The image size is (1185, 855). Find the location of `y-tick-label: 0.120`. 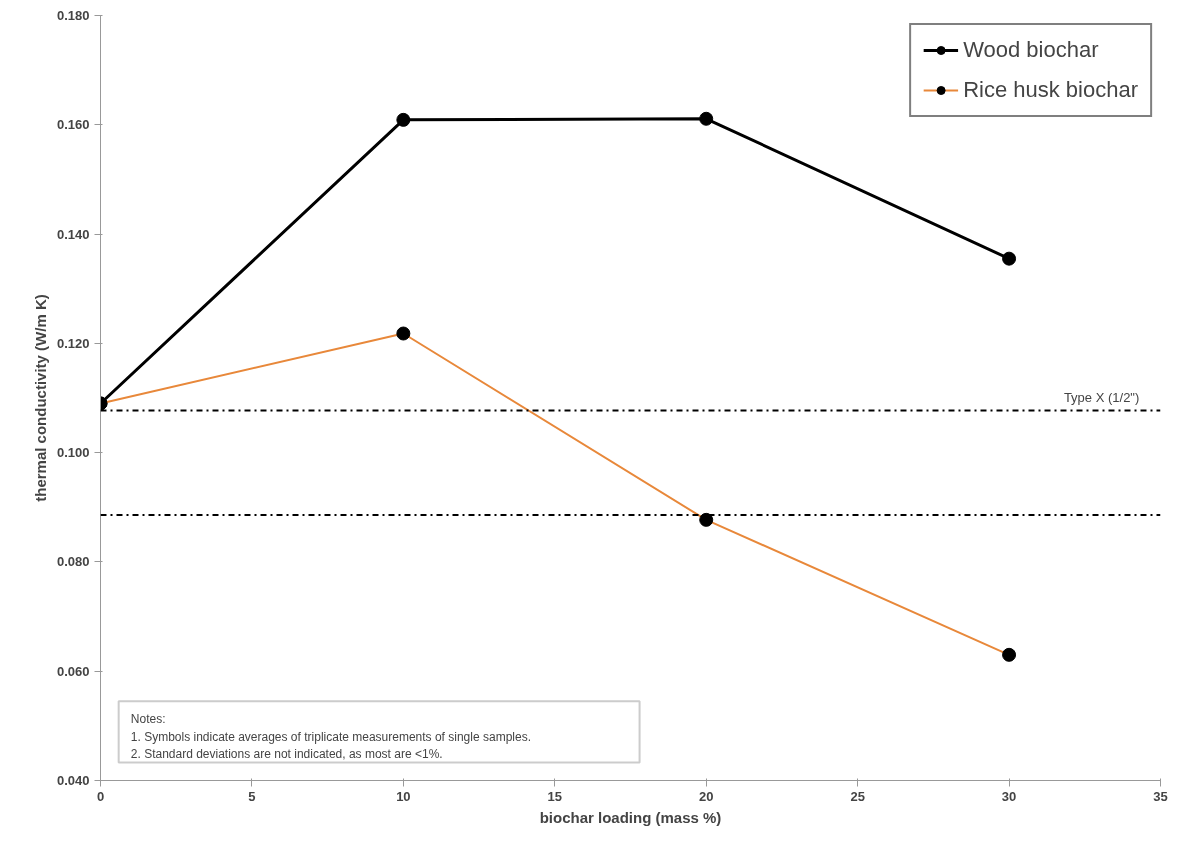

y-tick-label: 0.120 is located at coordinates (73, 343).